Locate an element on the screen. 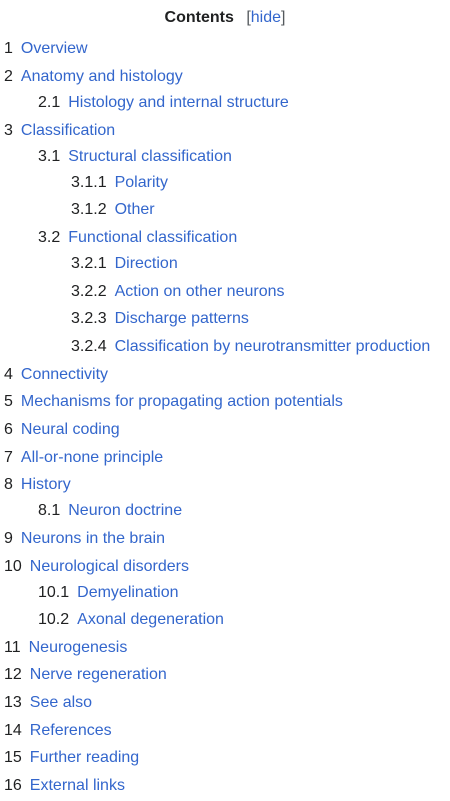  toc-item-neurons-in-the-brain: 9 Neurons in the brain is located at coordinates (82, 539).